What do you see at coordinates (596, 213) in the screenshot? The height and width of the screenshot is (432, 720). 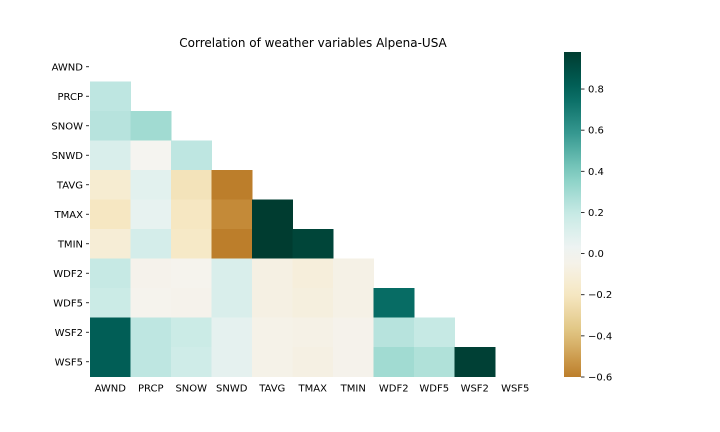 I see `colorbar-tick-label: 0.2` at bounding box center [596, 213].